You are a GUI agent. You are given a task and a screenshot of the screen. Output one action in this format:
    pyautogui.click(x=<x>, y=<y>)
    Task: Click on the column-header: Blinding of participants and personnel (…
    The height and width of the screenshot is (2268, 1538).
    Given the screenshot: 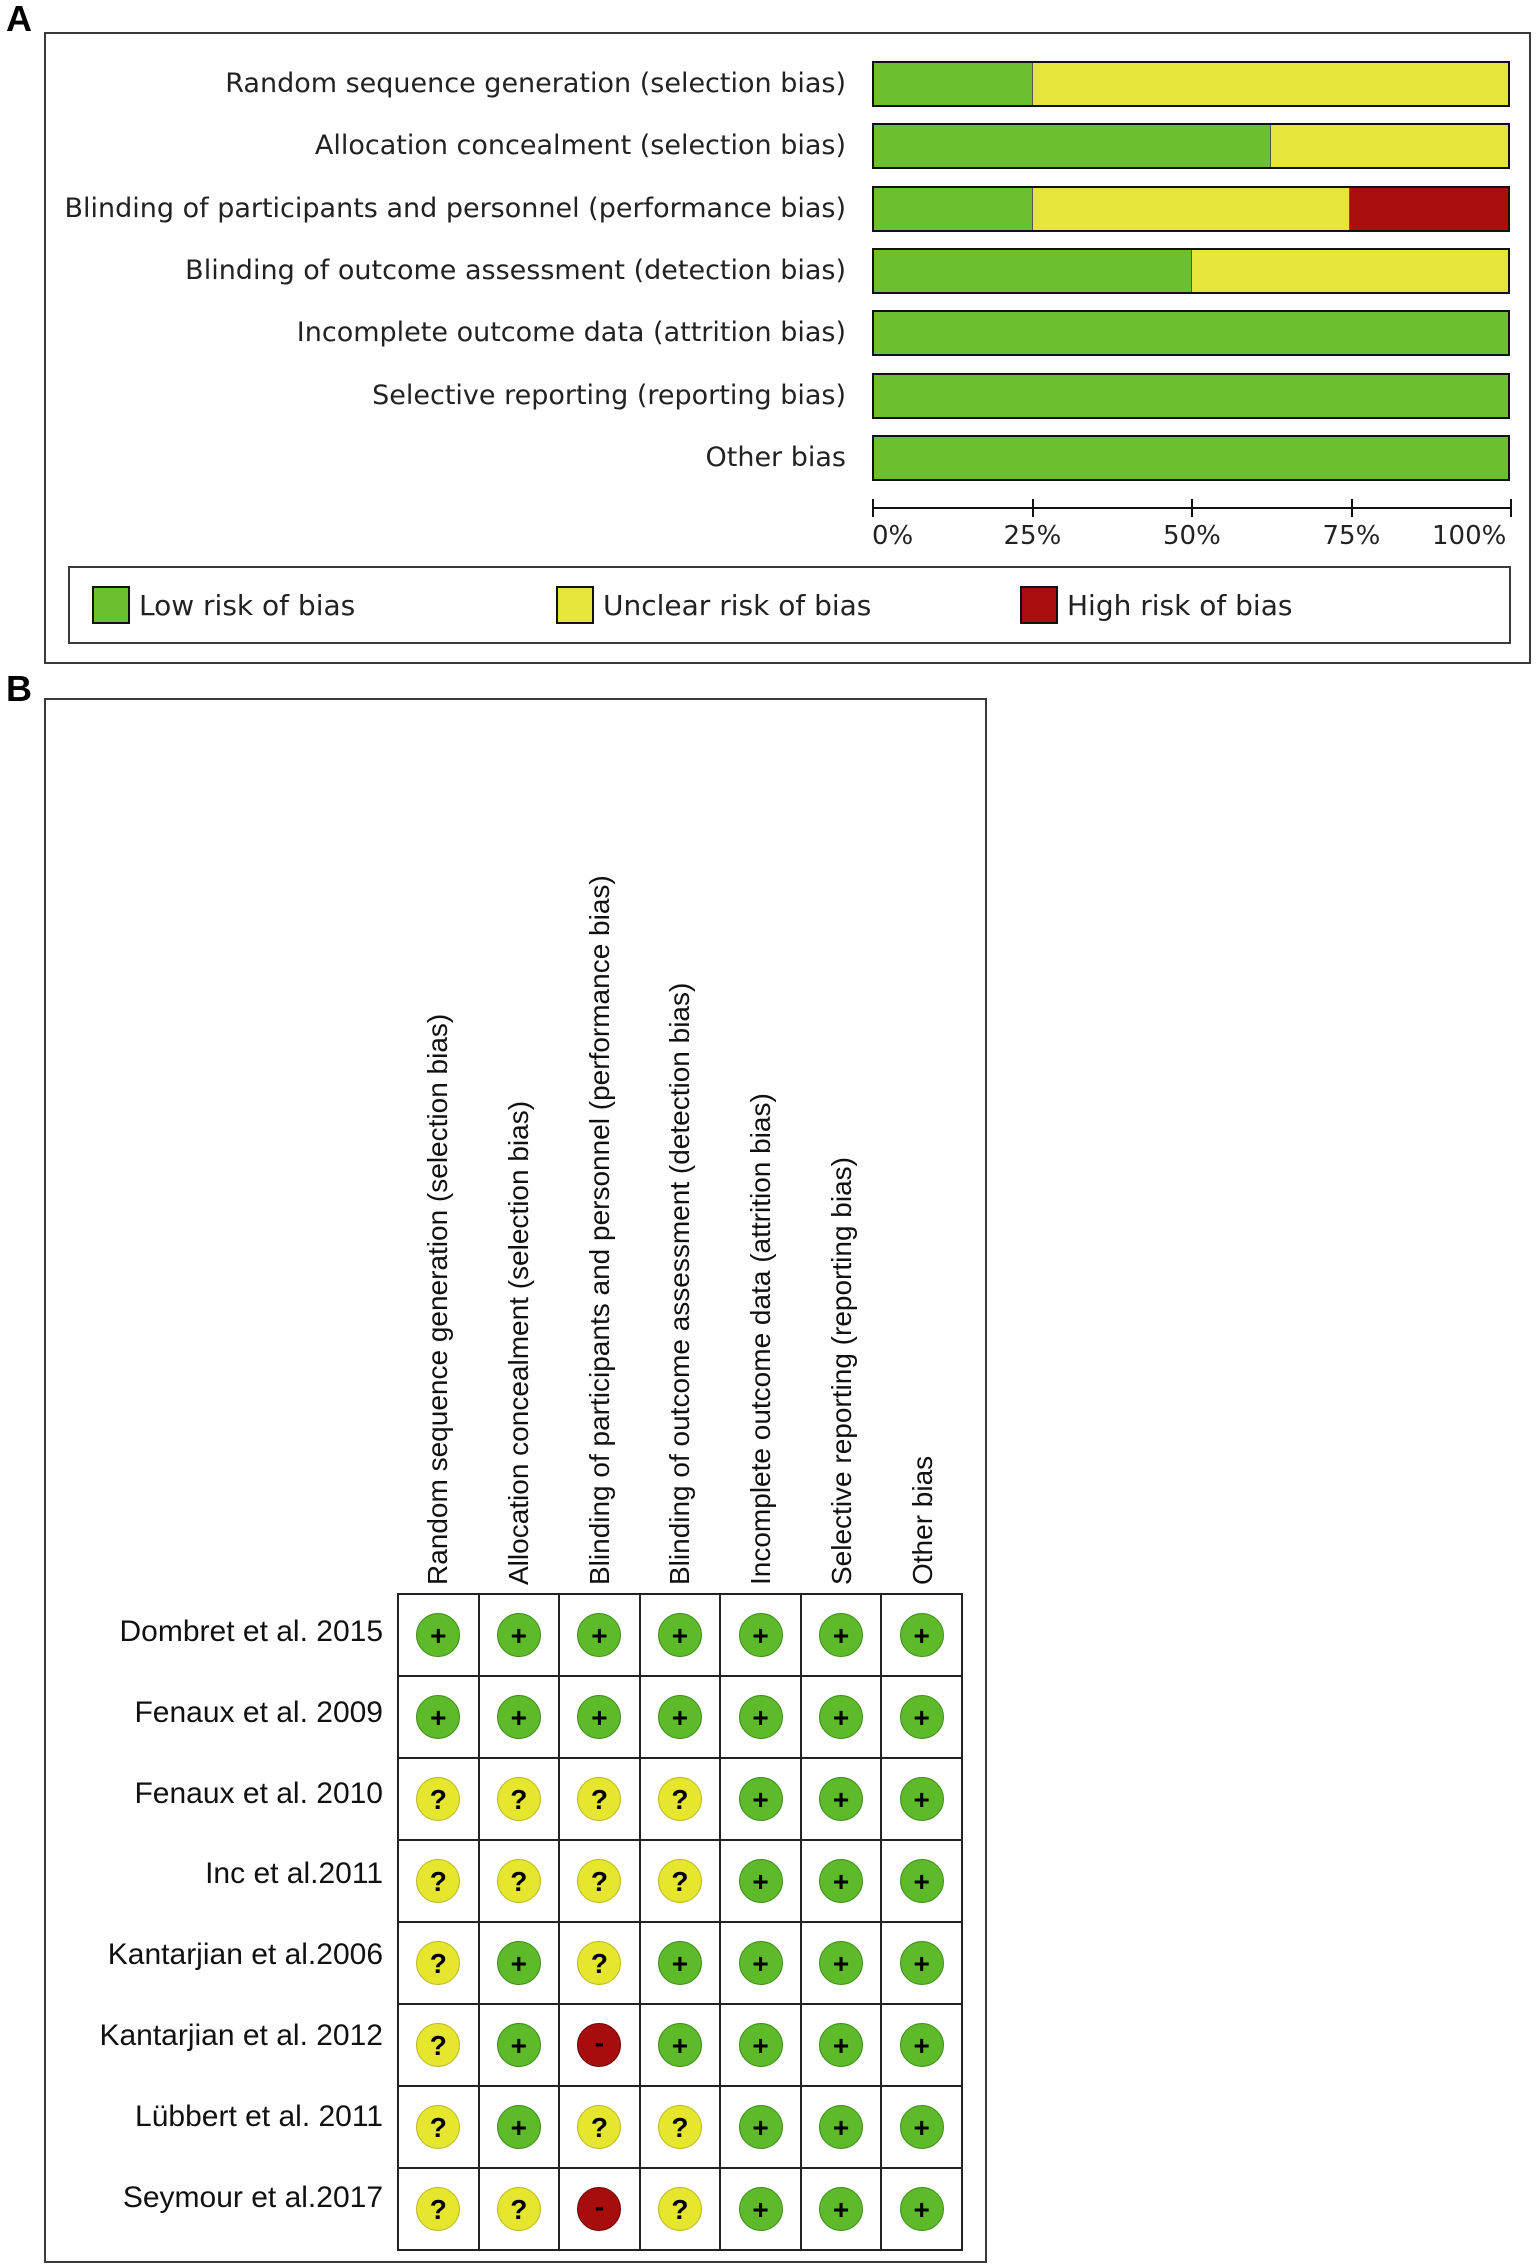 What is the action you would take?
    pyautogui.click(x=599, y=1230)
    